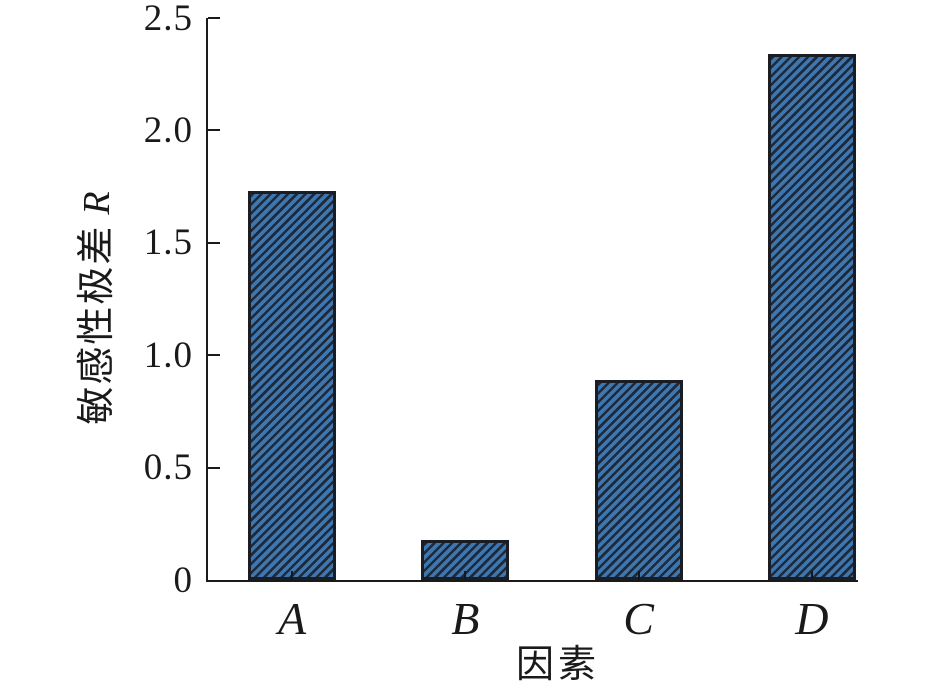 This screenshot has width=945, height=691. Describe the element at coordinates (292, 618) in the screenshot. I see `x-tick-label-A: A` at that location.